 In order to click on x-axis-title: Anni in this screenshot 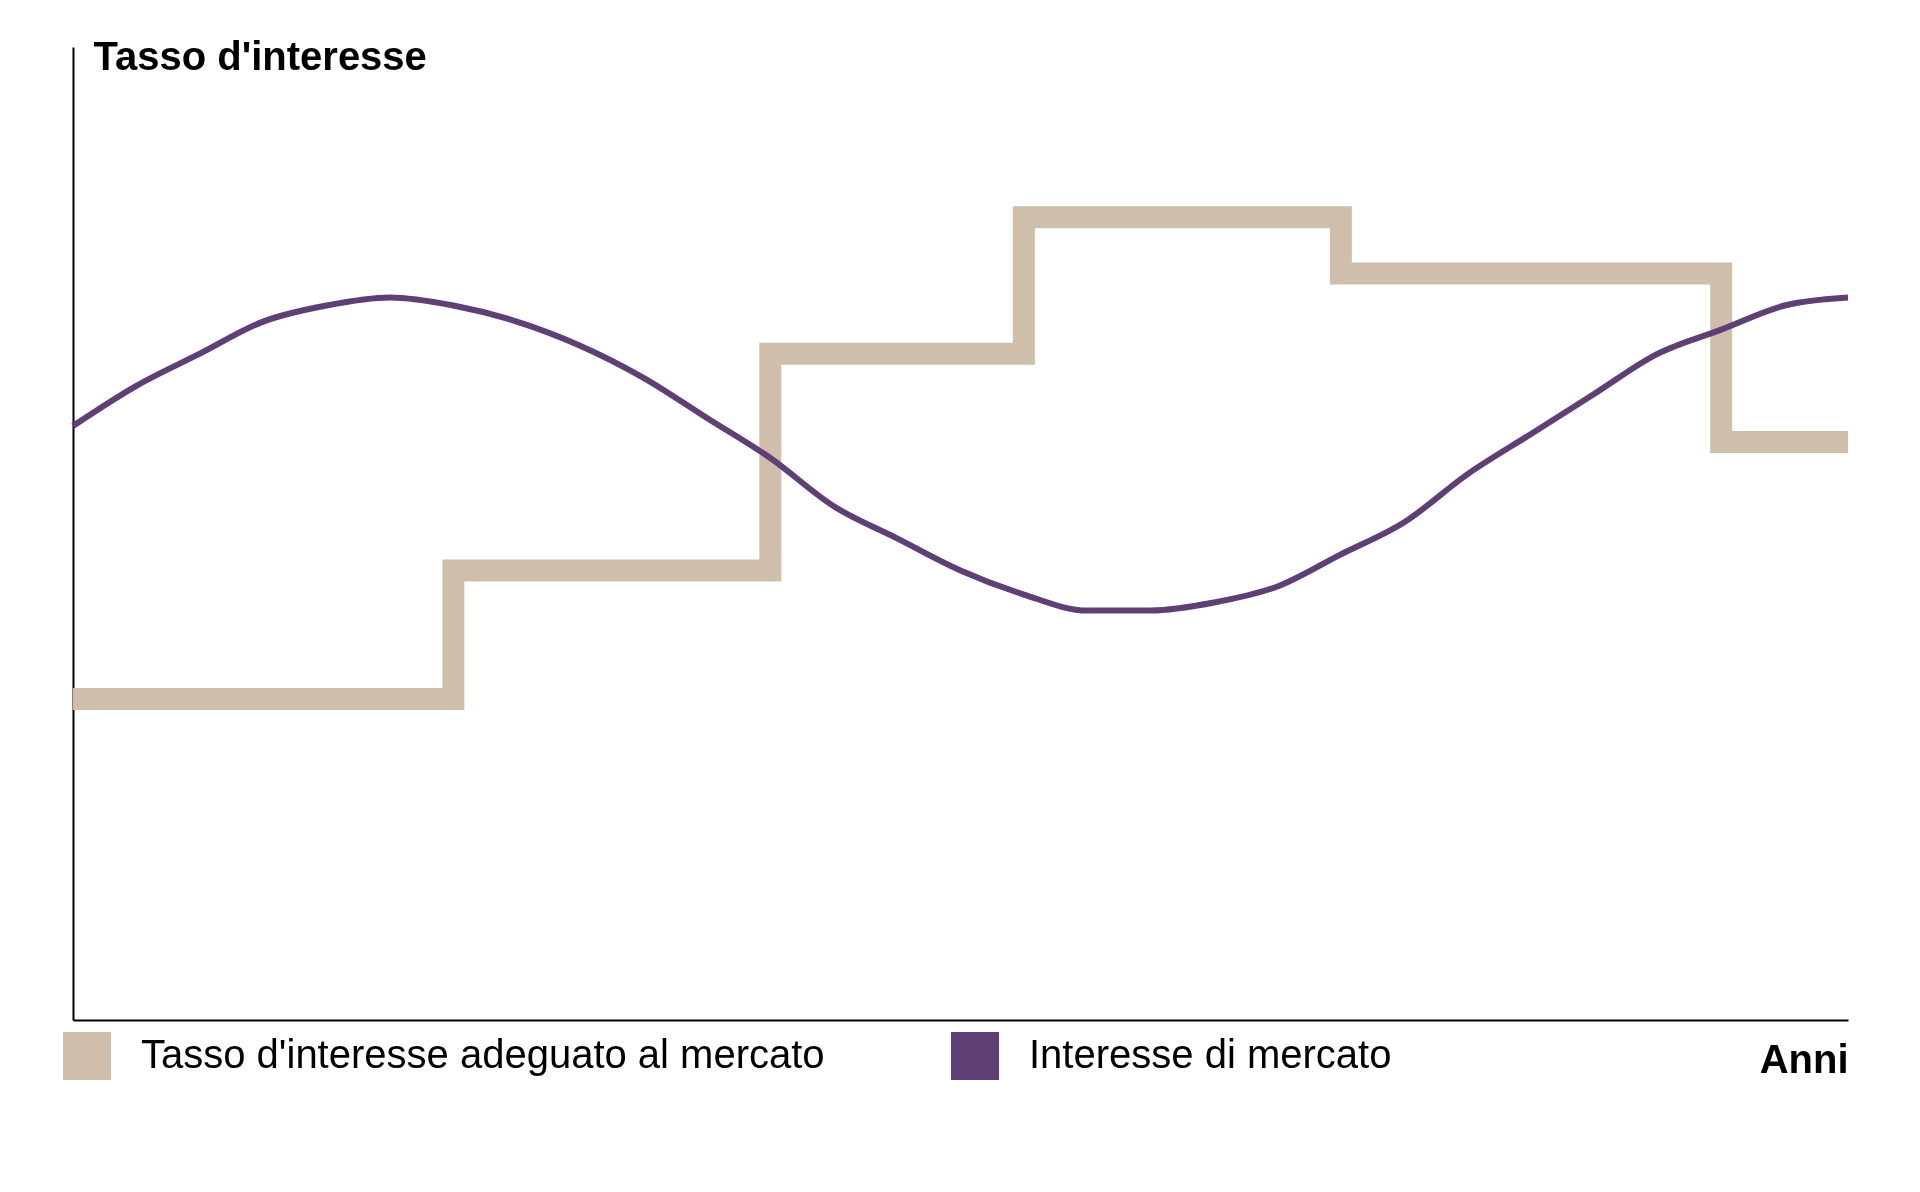, I will do `click(1804, 1058)`.